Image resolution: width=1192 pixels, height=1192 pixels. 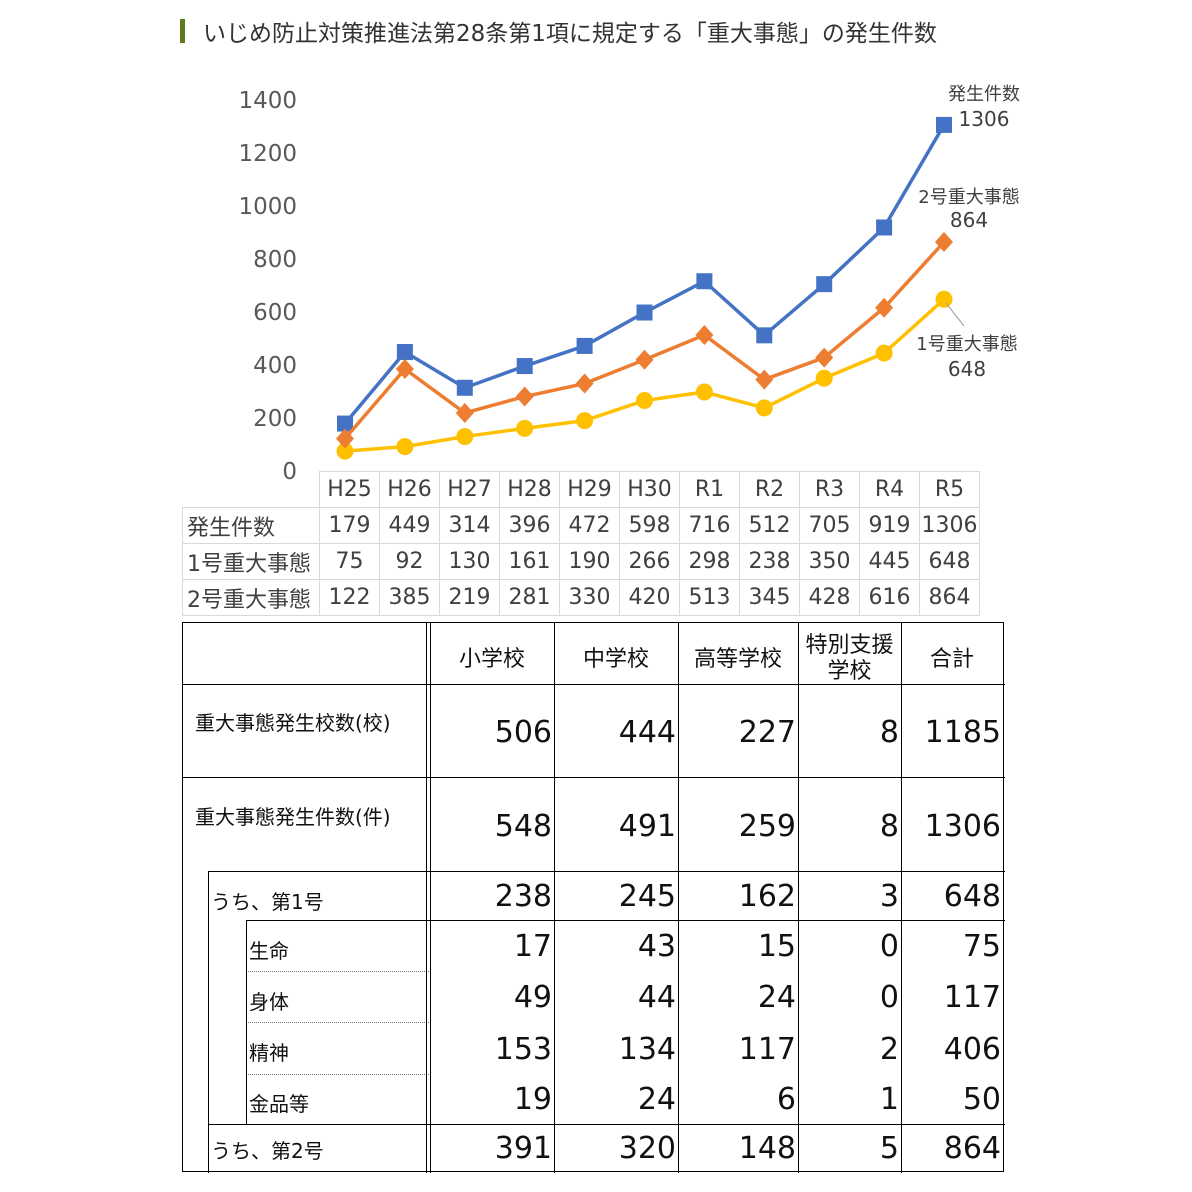 I want to click on data-cell: 513, so click(x=709, y=597).